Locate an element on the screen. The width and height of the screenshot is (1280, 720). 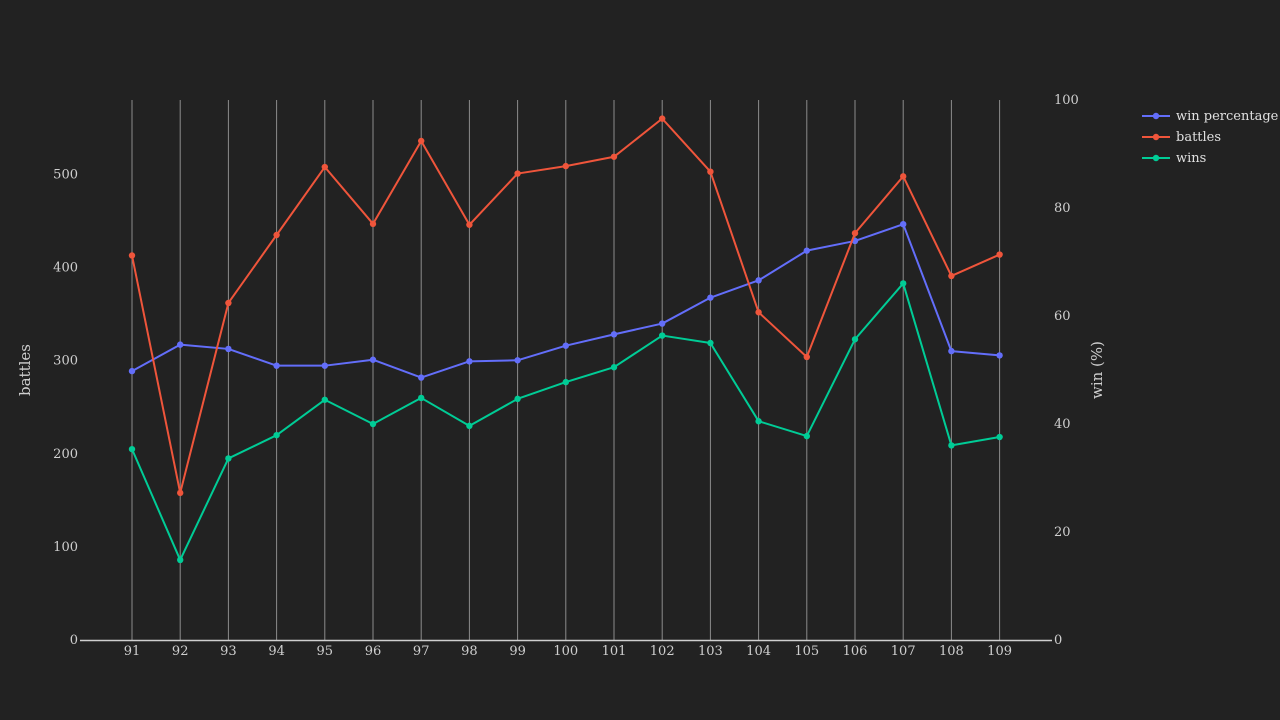
x-tick-label: 101 is located at coordinates (614, 651).